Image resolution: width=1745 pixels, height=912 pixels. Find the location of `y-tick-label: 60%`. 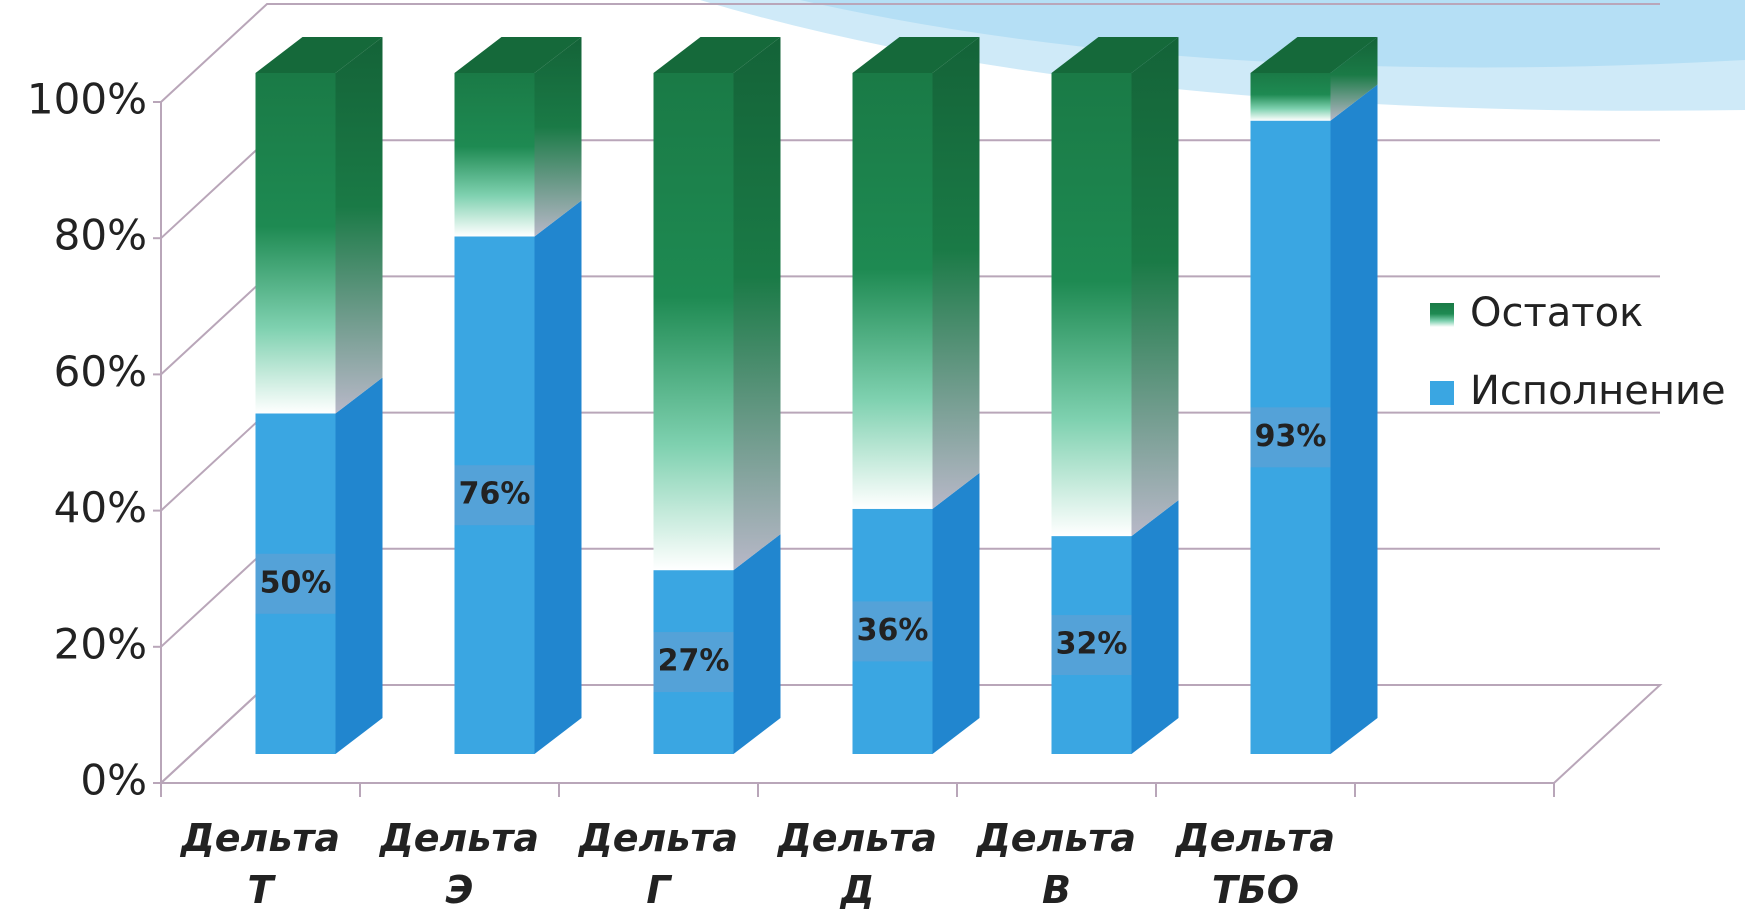

y-tick-label: 60% is located at coordinates (100, 371).